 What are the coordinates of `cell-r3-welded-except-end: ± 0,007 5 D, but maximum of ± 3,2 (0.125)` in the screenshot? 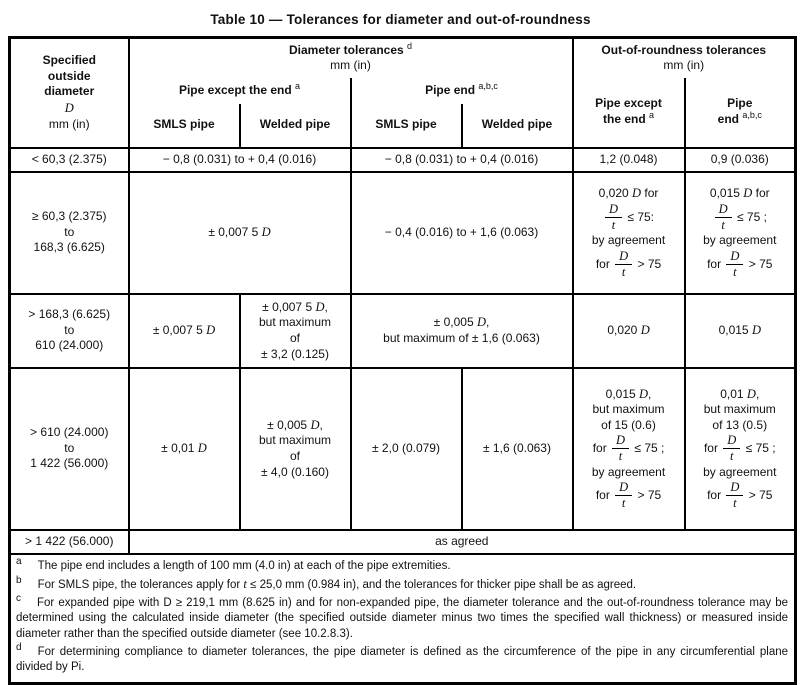 It's located at (295, 330).